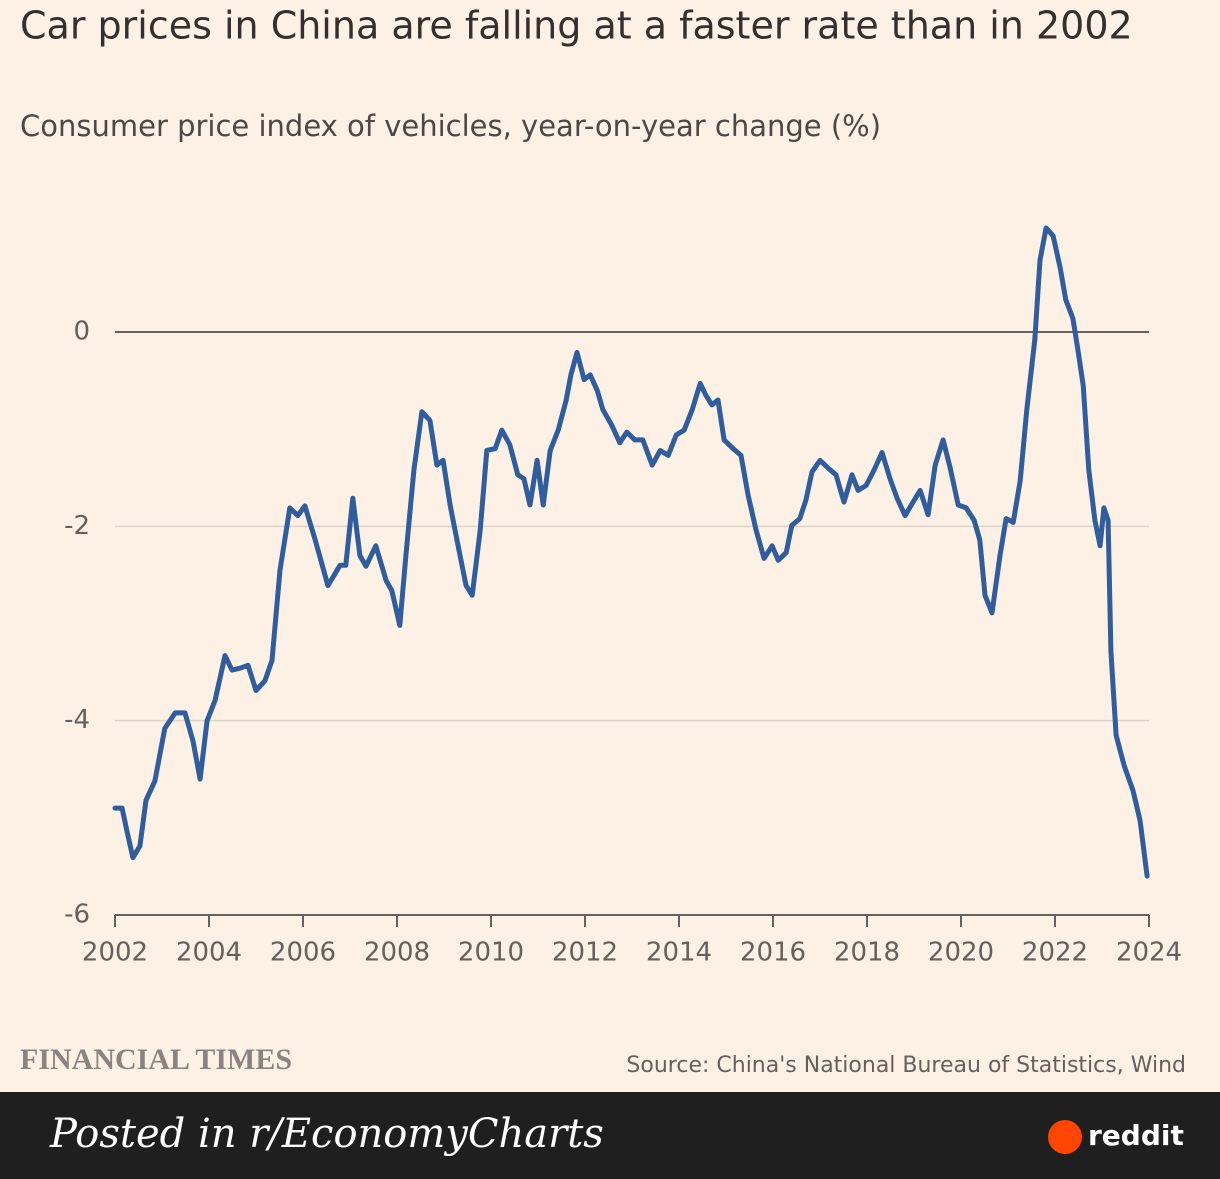 The image size is (1220, 1179). I want to click on x-tick-label: 2002, so click(115, 953).